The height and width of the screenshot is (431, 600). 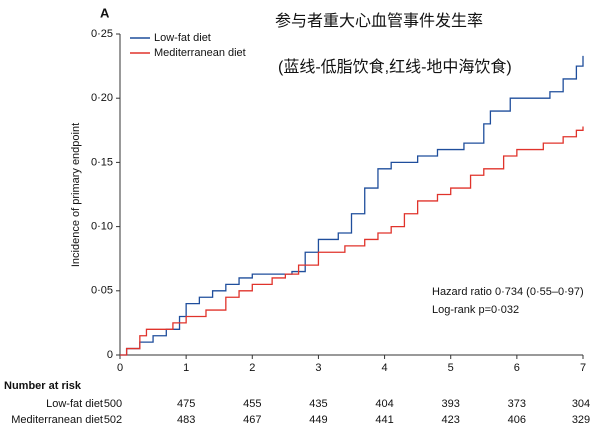 I want to click on risk-value: 423, so click(x=451, y=420).